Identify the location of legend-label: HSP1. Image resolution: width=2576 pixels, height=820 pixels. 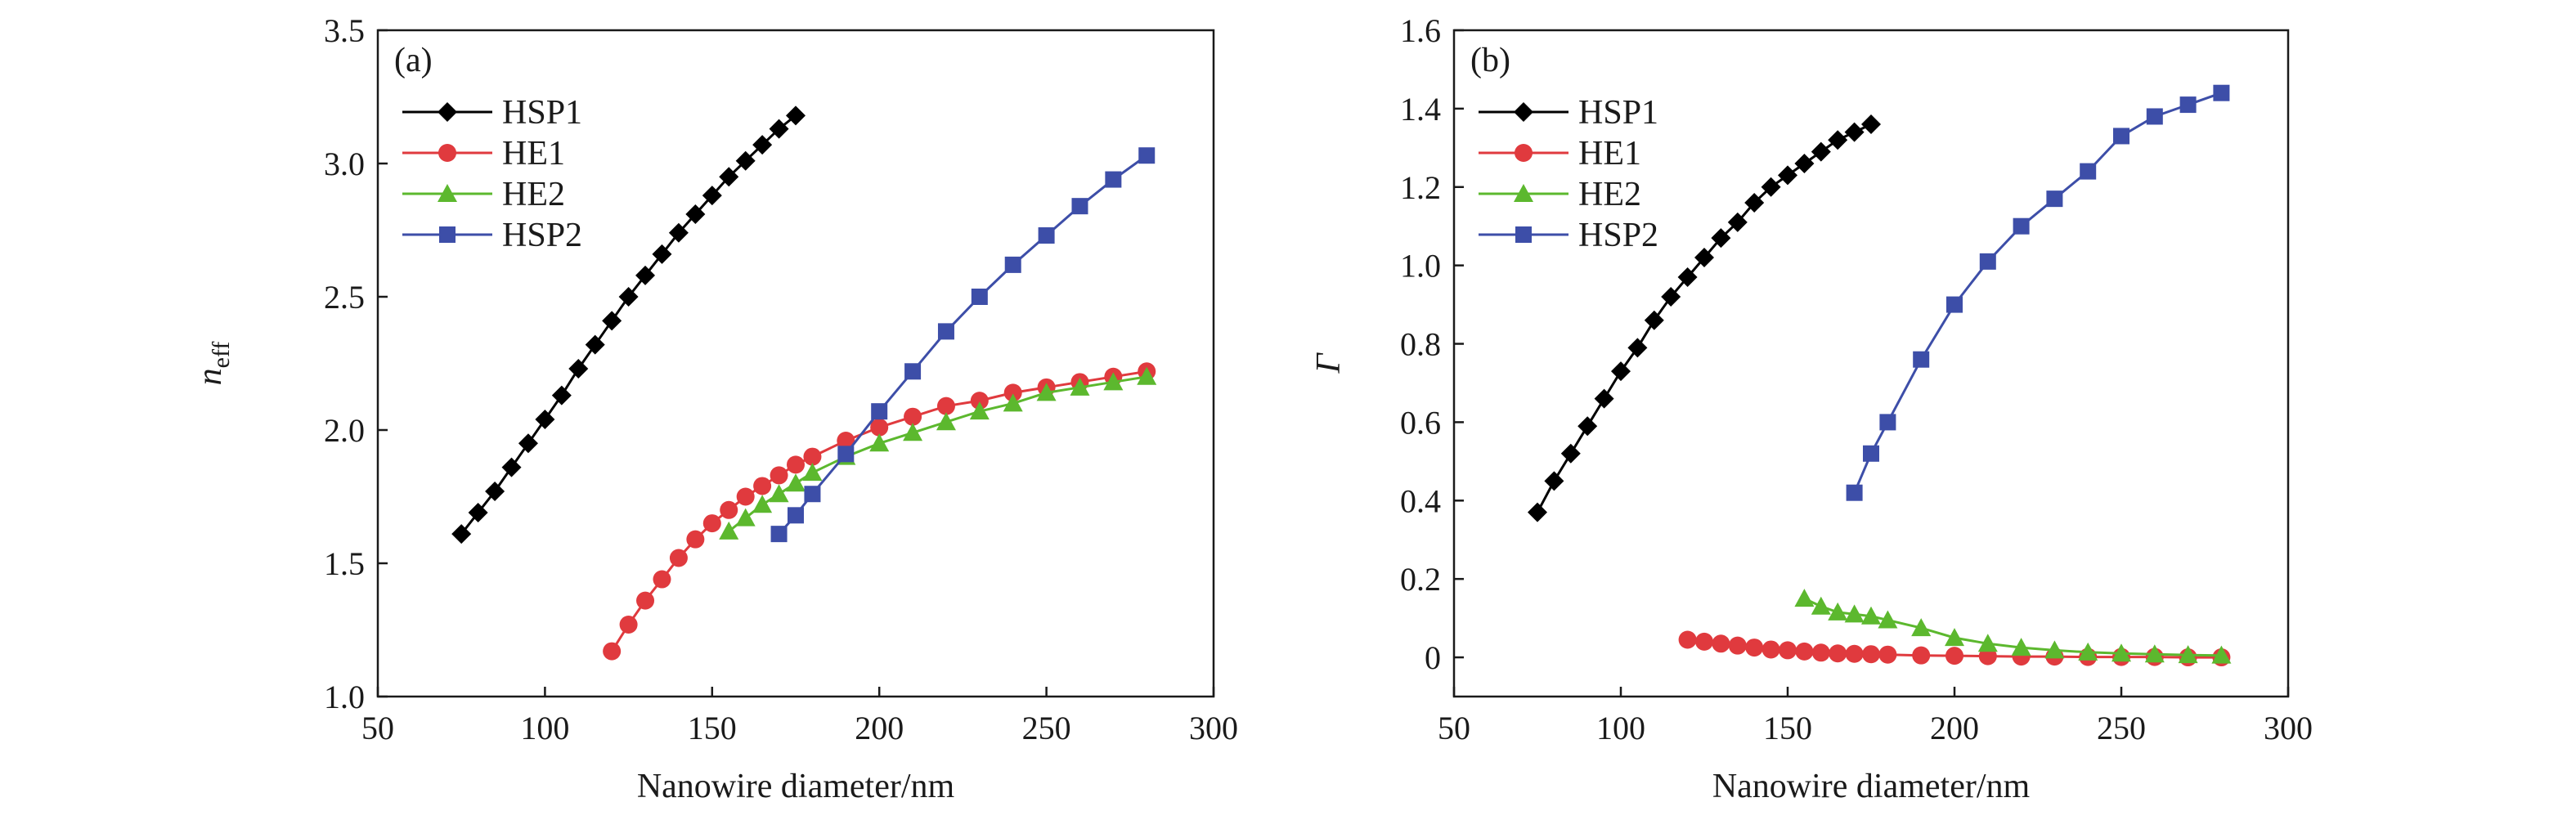
(542, 113).